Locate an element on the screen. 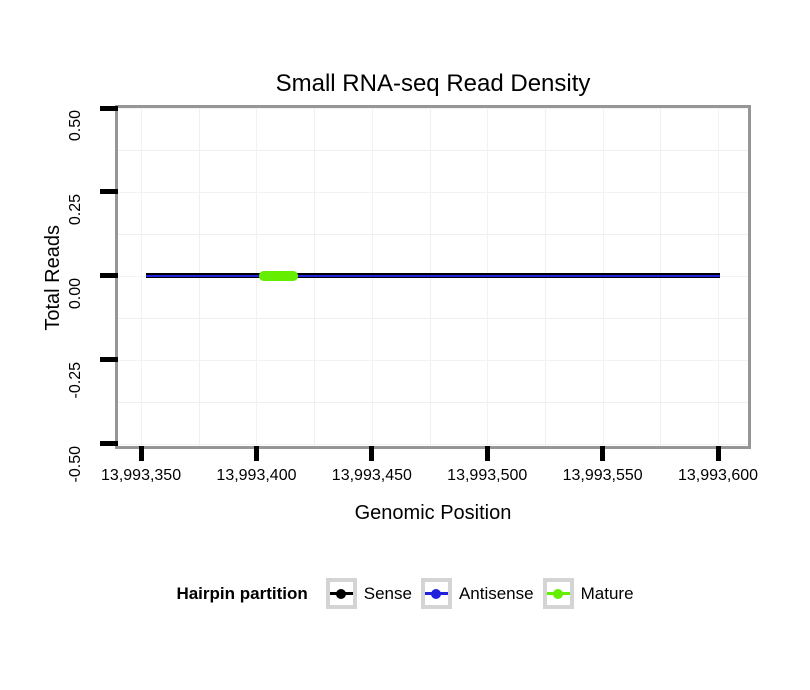 This screenshot has height=690, width=810. y-tick-label: -0.50 is located at coordinates (75, 464).